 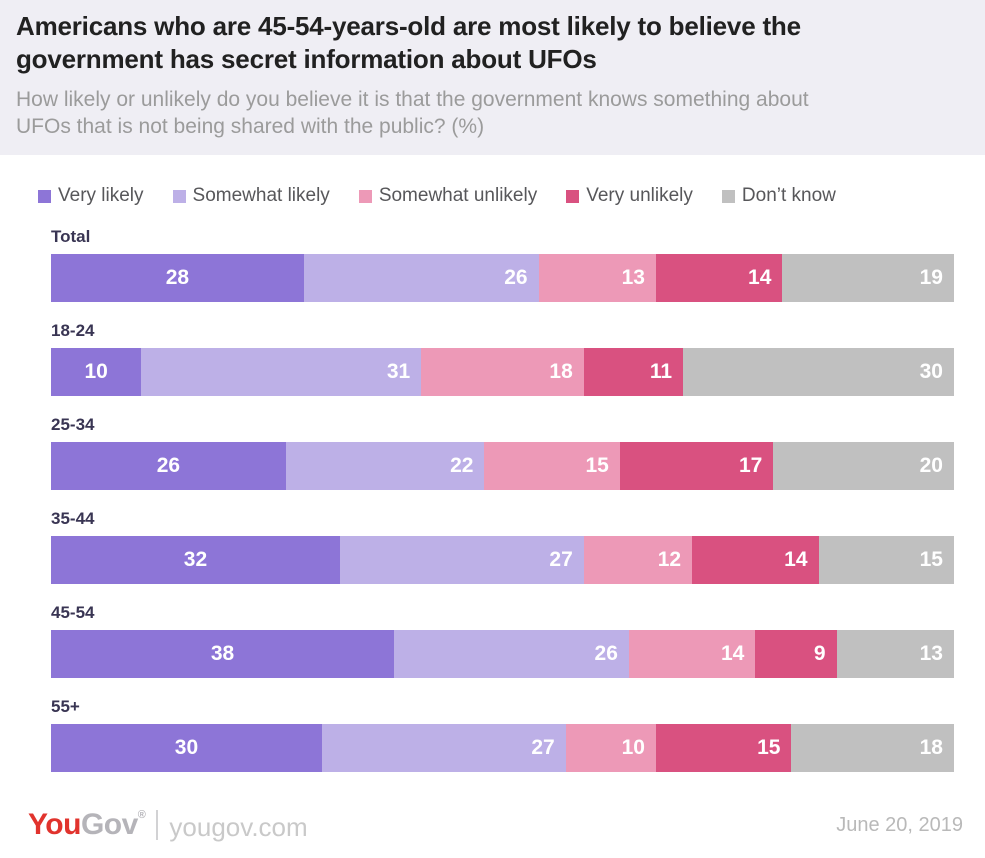 I want to click on chart-row: 55+ 30 27 10 15 18, so click(x=502, y=734).